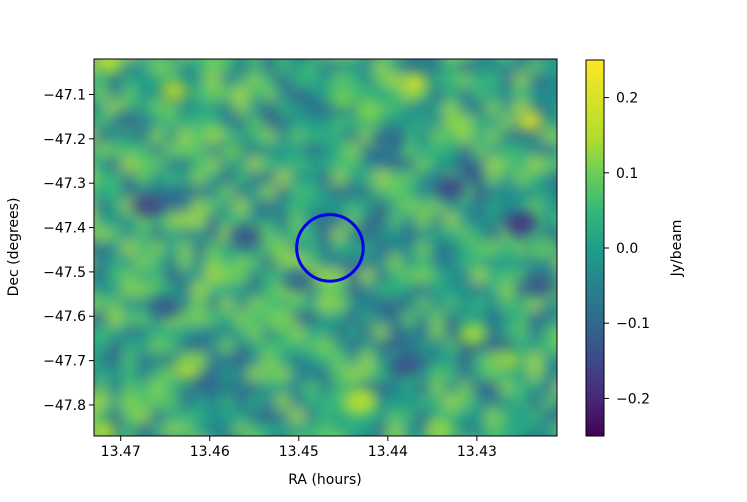  I want to click on y-tick-label: −47.1, so click(64, 95).